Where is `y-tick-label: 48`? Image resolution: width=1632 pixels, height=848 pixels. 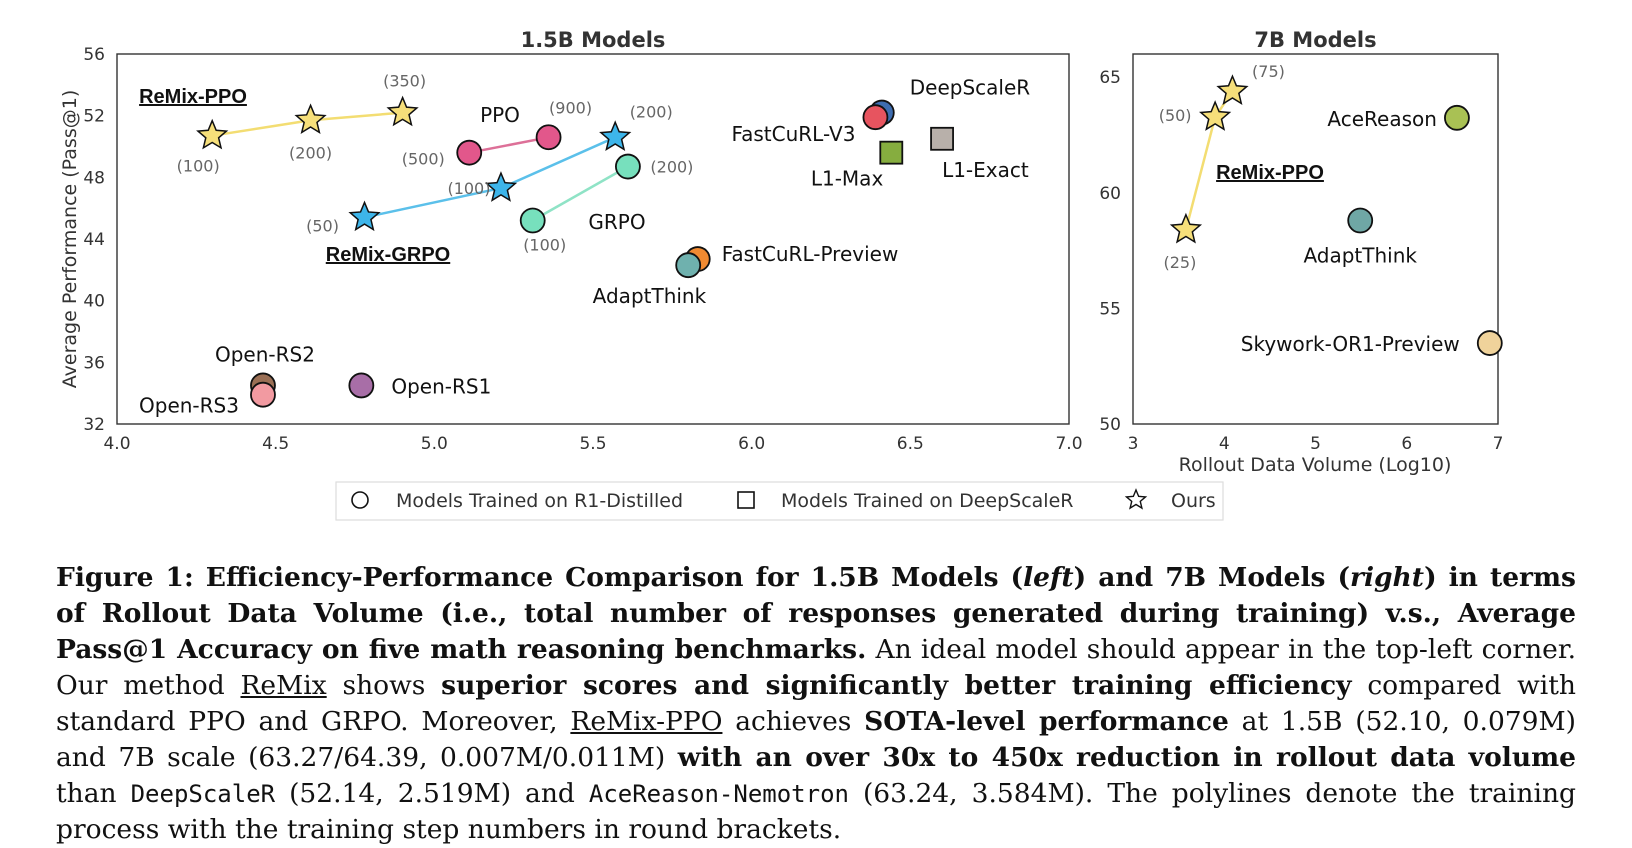 y-tick-label: 48 is located at coordinates (94, 178).